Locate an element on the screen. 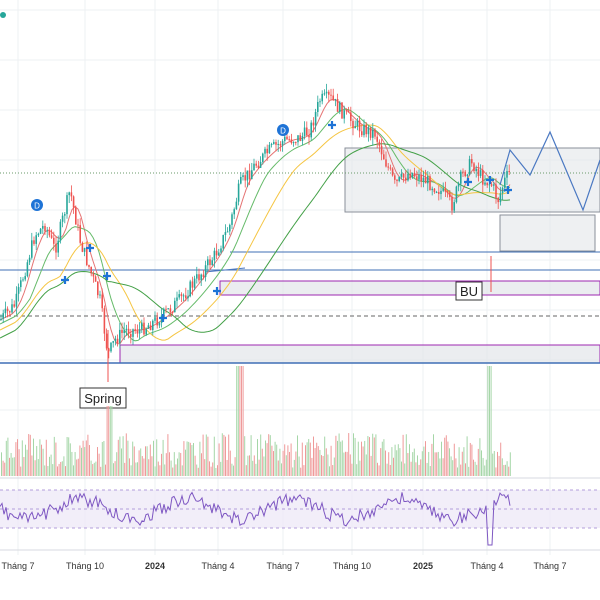 This screenshot has width=600, height=600. d-badge-1: D is located at coordinates (37, 205).